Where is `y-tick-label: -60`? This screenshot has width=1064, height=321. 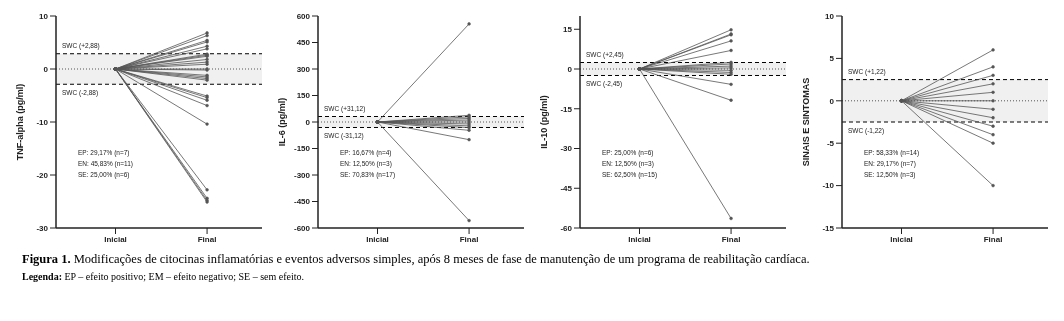
y-tick-label: -60 is located at coordinates (566, 228).